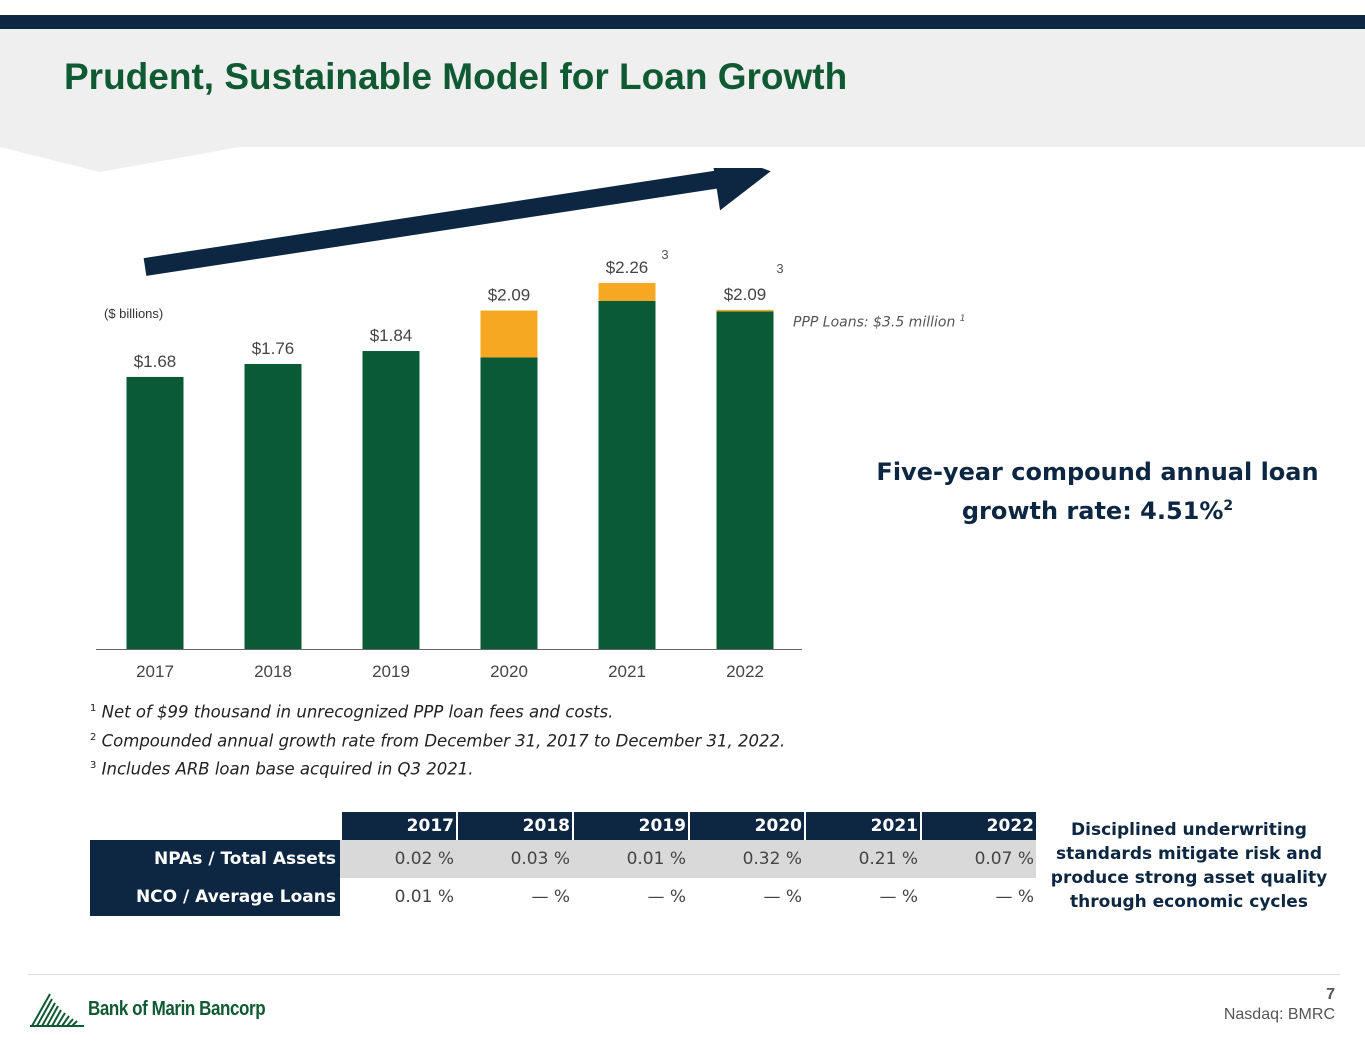 The image size is (1365, 1055). What do you see at coordinates (155, 671) in the screenshot?
I see `x-tick-label: 2017` at bounding box center [155, 671].